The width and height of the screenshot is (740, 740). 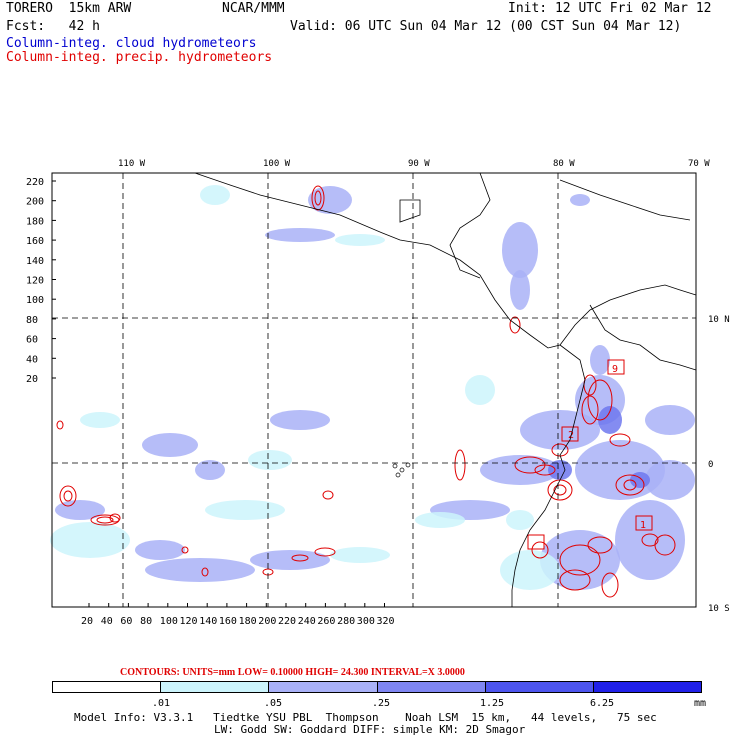 What do you see at coordinates (719, 320) in the screenshot?
I see `lat-label: 10 N` at bounding box center [719, 320].